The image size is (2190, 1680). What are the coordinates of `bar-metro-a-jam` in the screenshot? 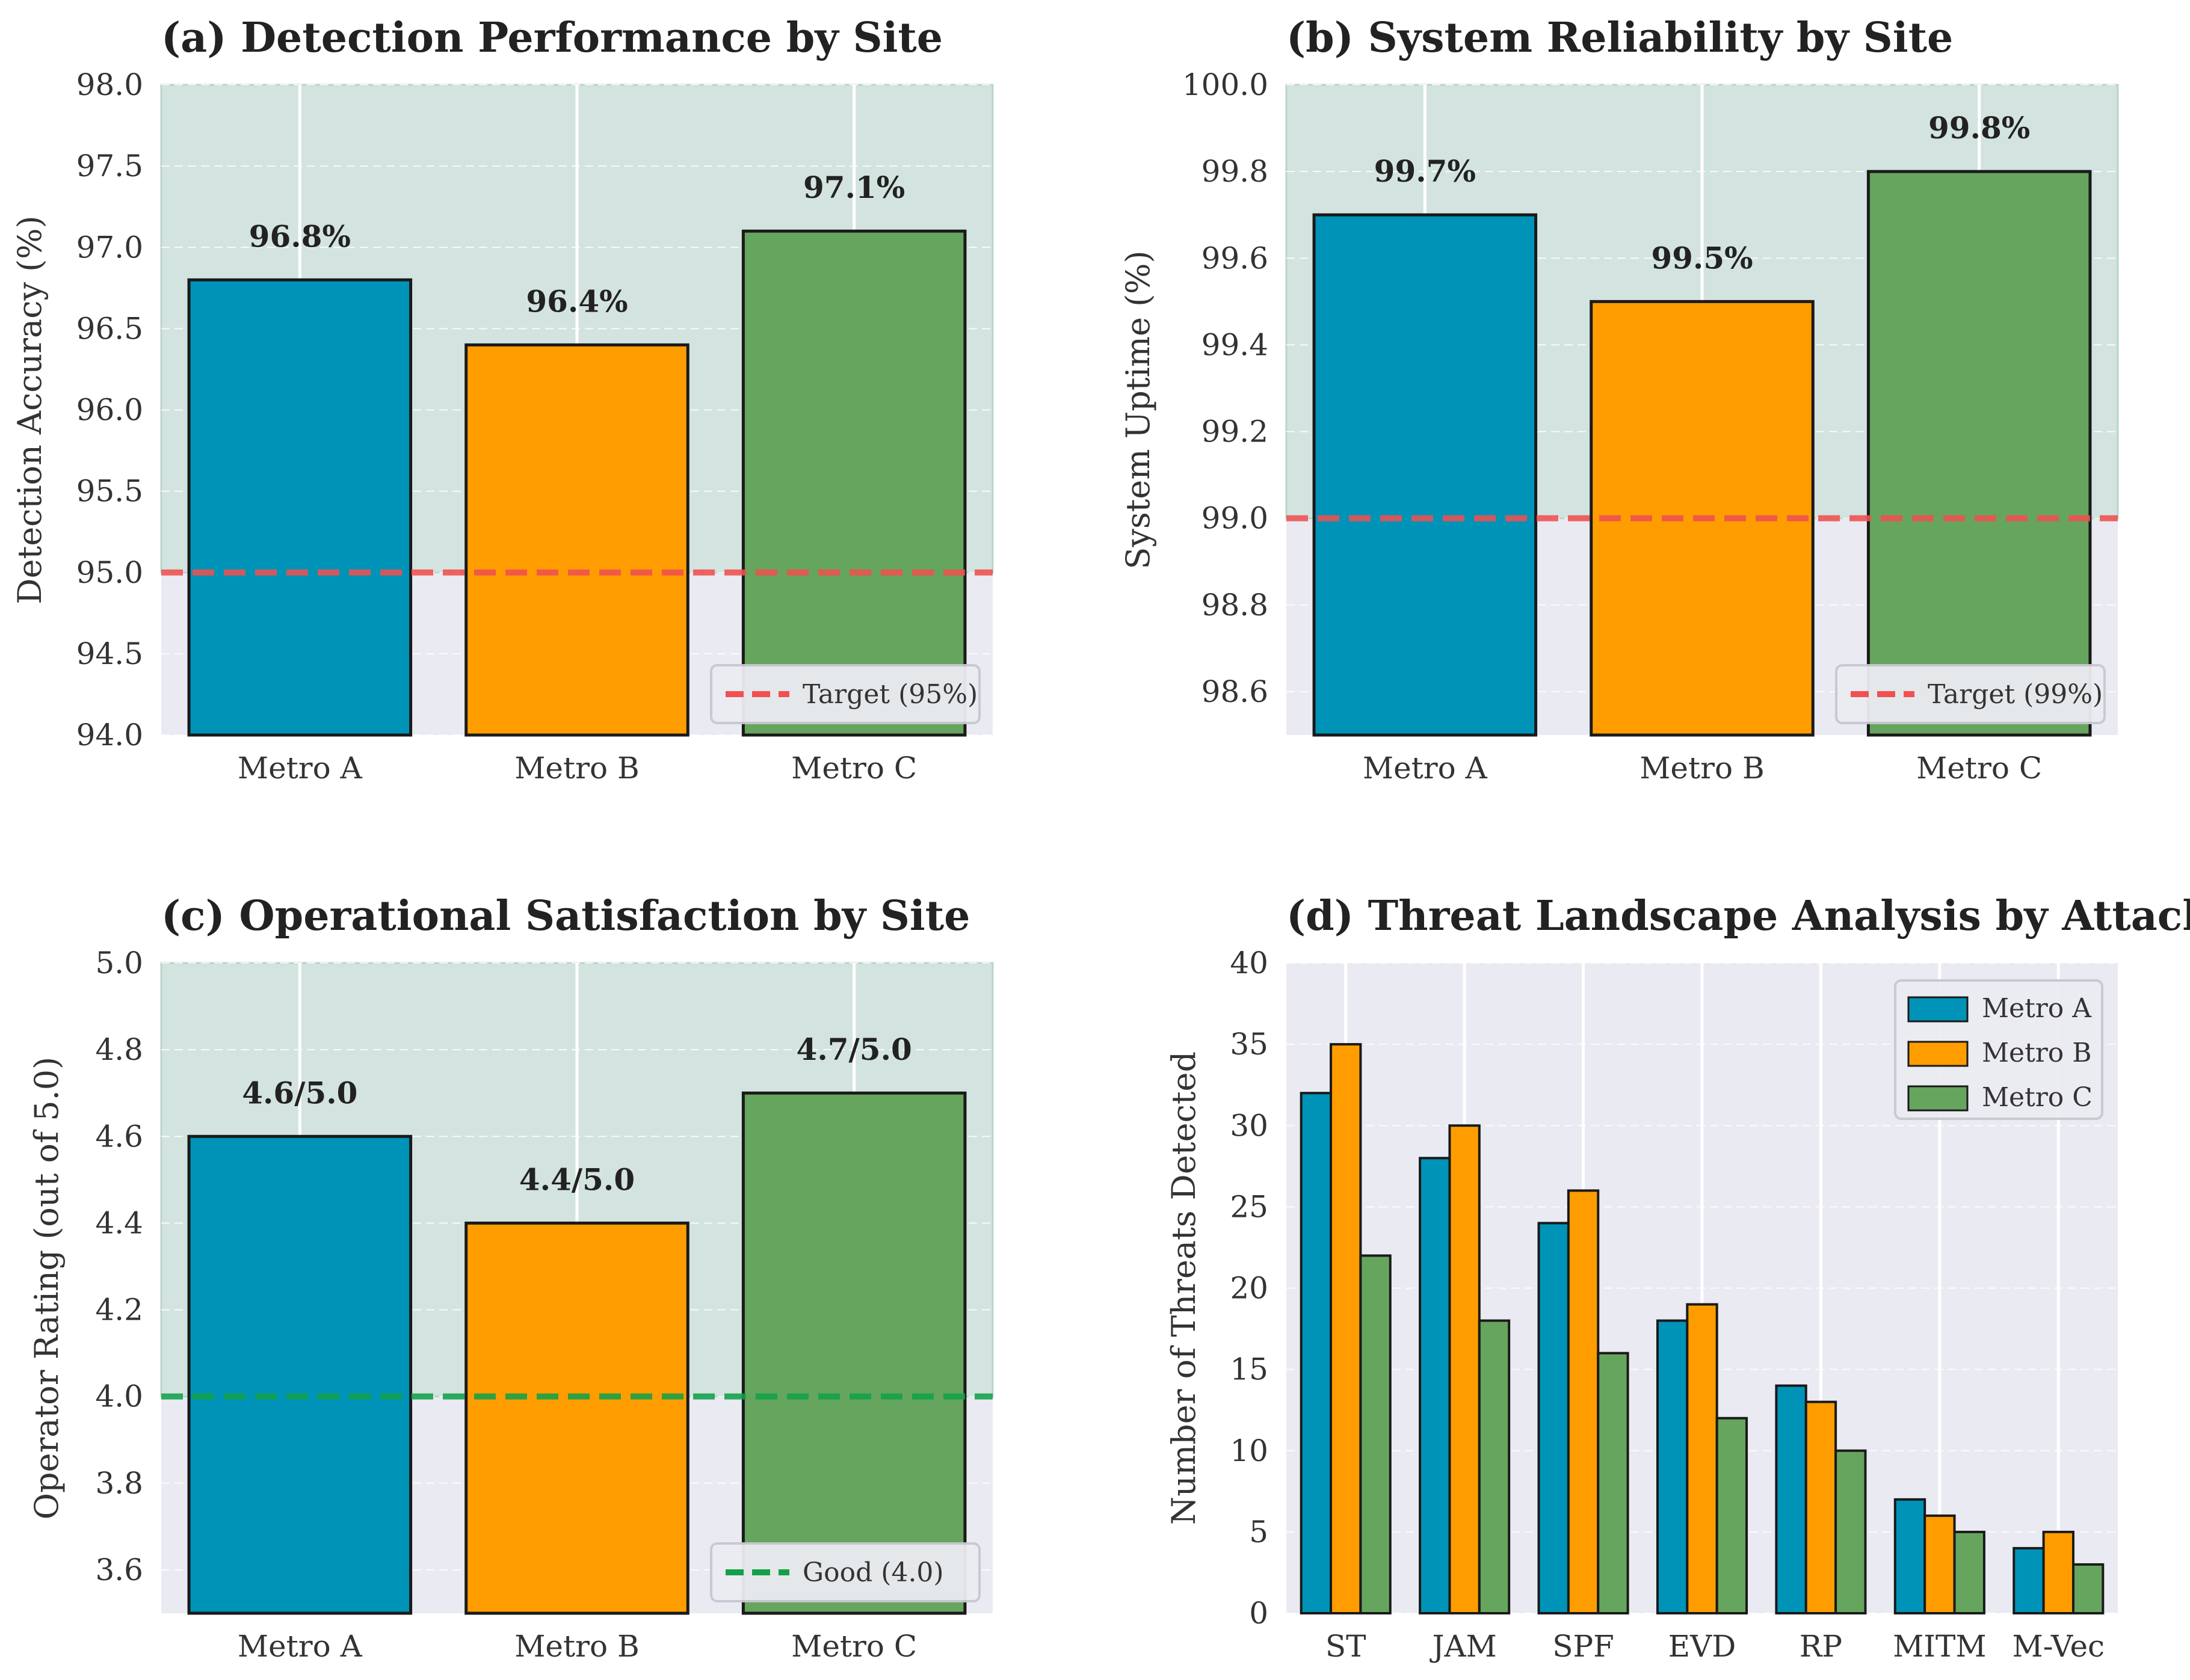 It's located at (1435, 1386).